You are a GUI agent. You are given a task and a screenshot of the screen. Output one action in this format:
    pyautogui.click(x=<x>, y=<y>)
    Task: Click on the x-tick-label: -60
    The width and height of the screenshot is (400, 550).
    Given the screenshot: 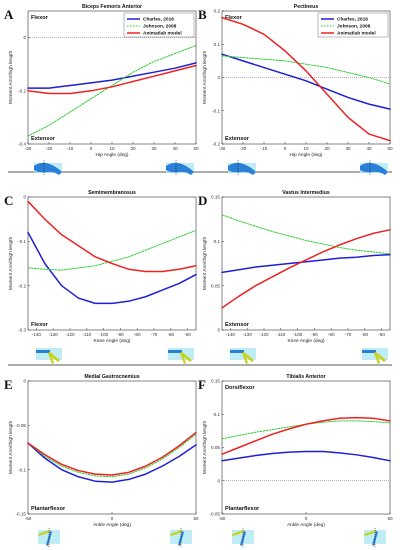 What is the action you would take?
    pyautogui.click(x=170, y=334)
    